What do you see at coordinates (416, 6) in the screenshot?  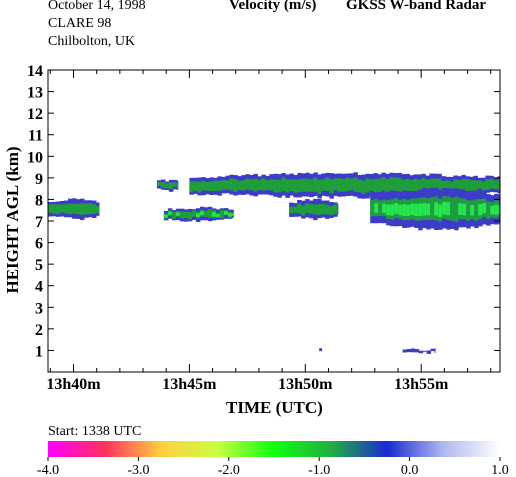 I see `instrument-label: GKSS W-band Radar` at bounding box center [416, 6].